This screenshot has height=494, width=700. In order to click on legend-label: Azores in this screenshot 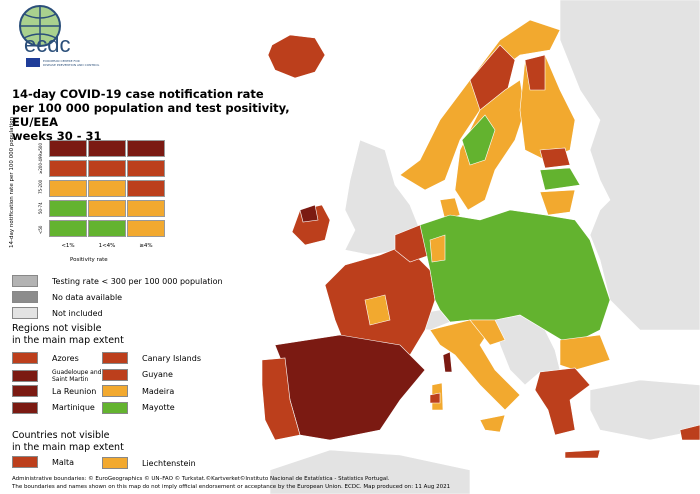, I will do `click(65, 358)`.